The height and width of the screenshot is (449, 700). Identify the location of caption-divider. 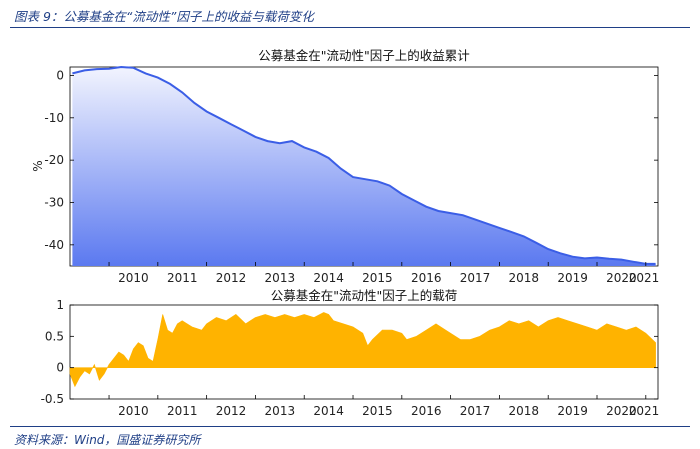
(350, 27).